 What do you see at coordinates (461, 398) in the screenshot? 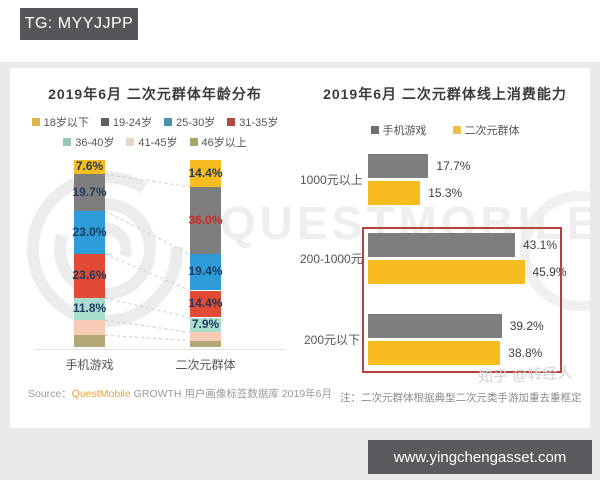
I see `footnote: 注：二次元群体根据典型二次元类手游加重去重框定` at bounding box center [461, 398].